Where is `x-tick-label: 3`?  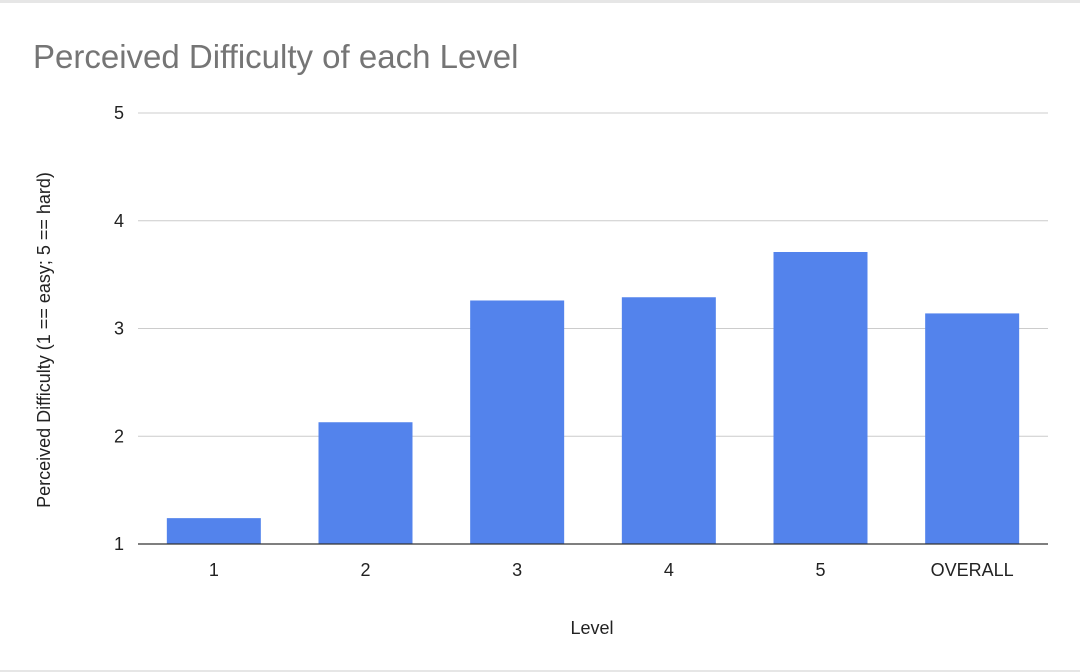
x-tick-label: 3 is located at coordinates (517, 570).